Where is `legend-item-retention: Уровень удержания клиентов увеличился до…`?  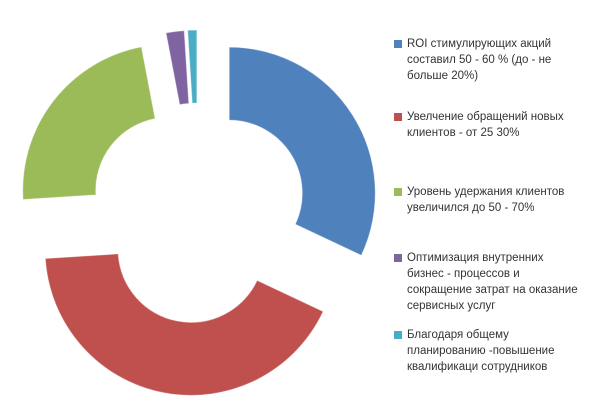
legend-item-retention: Уровень удержания клиентов увеличился до… is located at coordinates (497, 200).